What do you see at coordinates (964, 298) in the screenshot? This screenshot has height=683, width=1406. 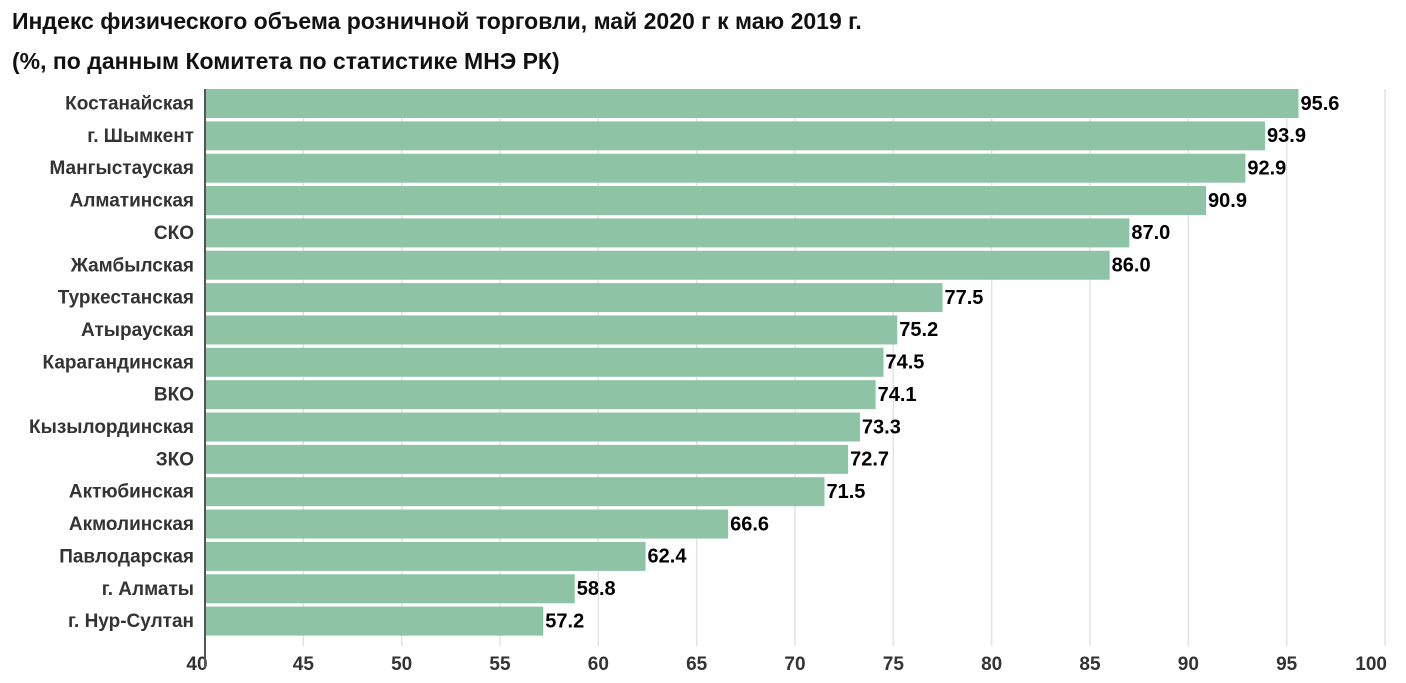 I see `value-label: 77.5` at bounding box center [964, 298].